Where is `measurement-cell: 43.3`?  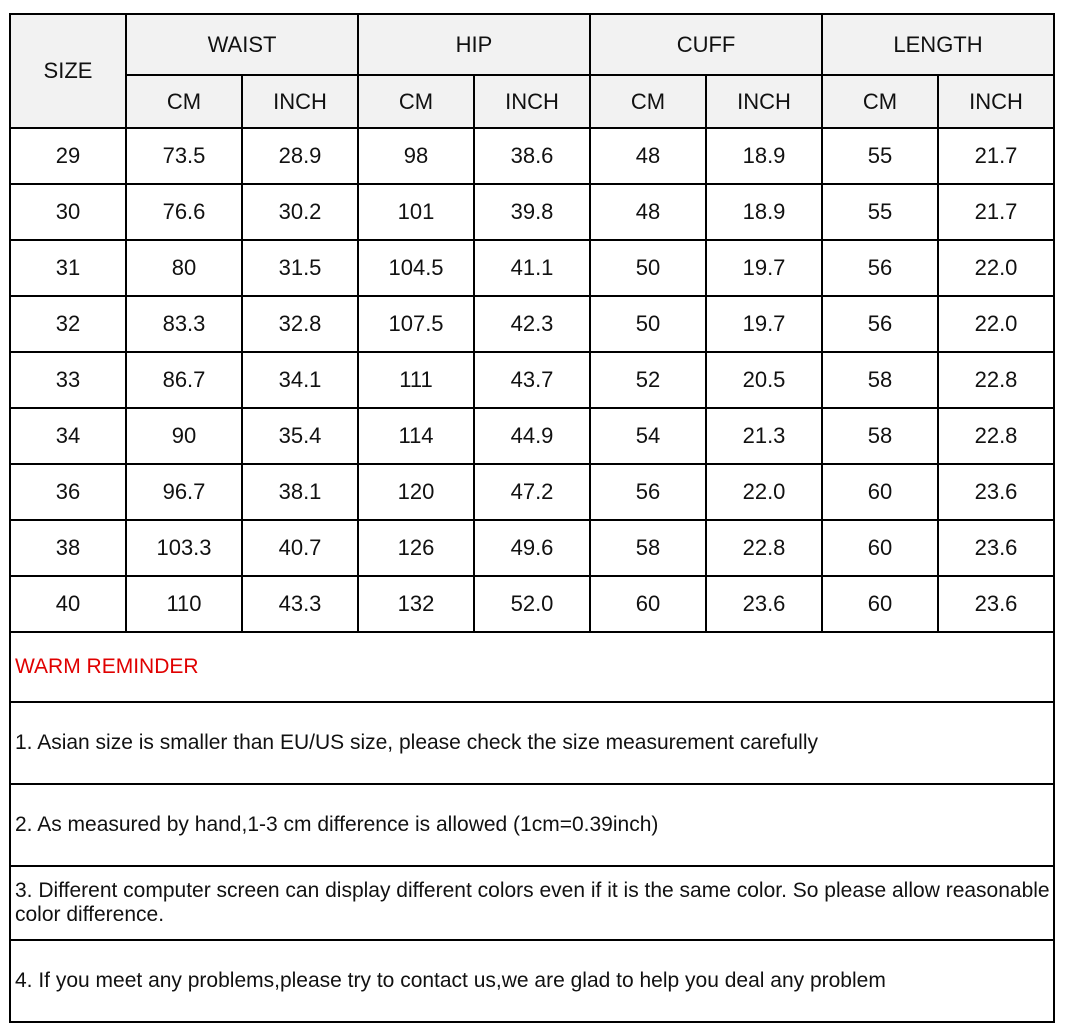
measurement-cell: 43.3 is located at coordinates (300, 604).